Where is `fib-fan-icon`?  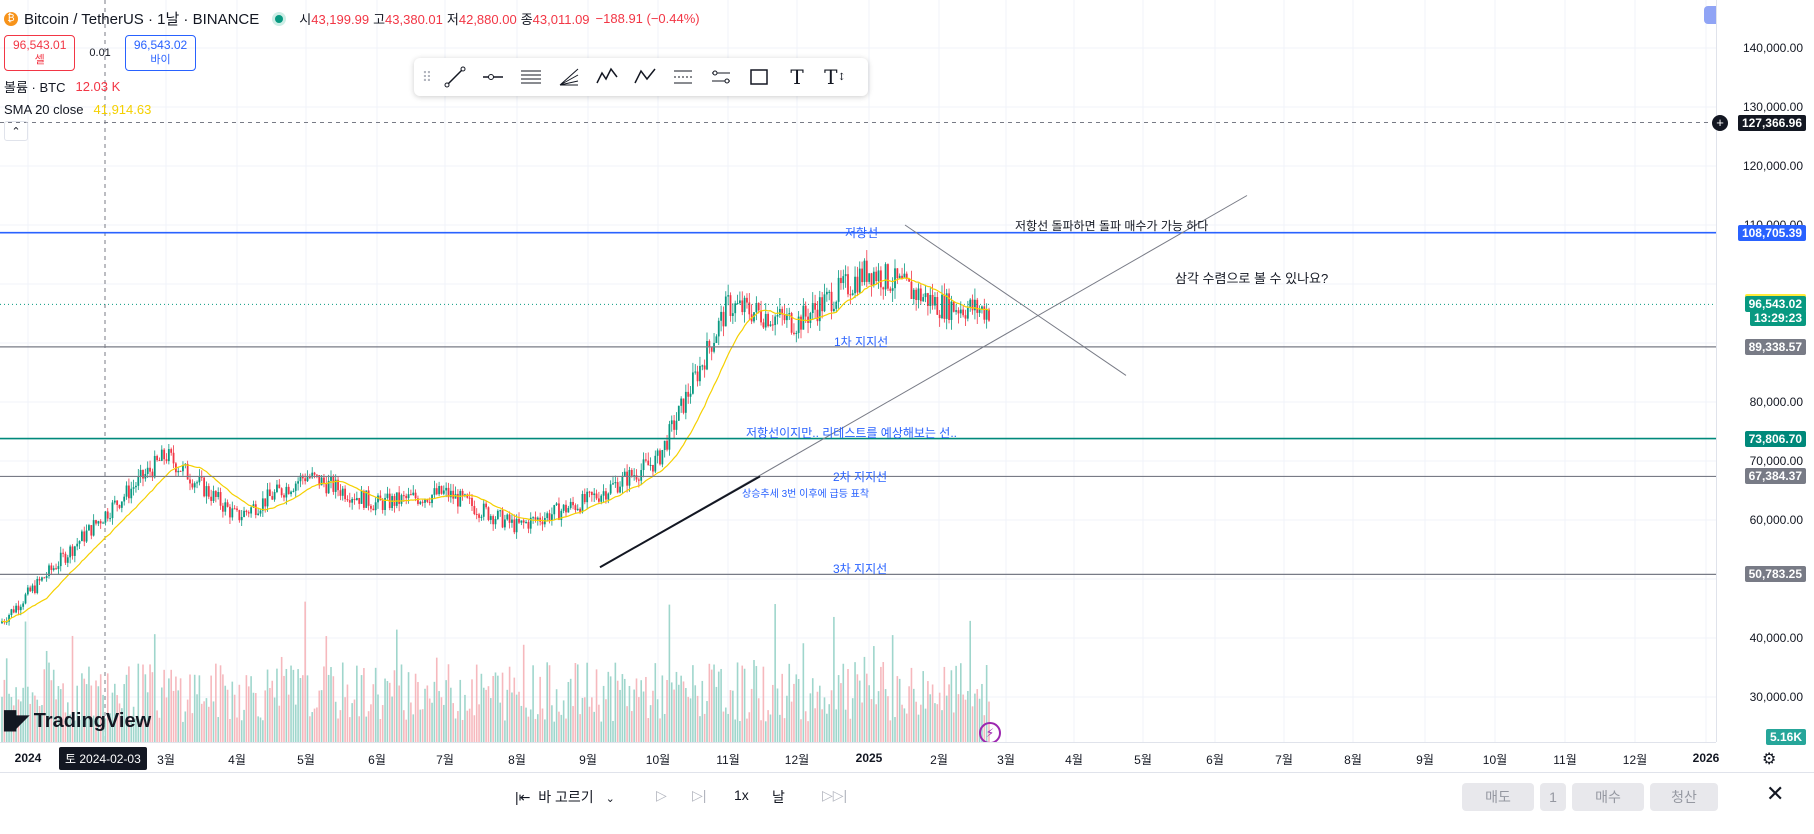 fib-fan-icon is located at coordinates (569, 77).